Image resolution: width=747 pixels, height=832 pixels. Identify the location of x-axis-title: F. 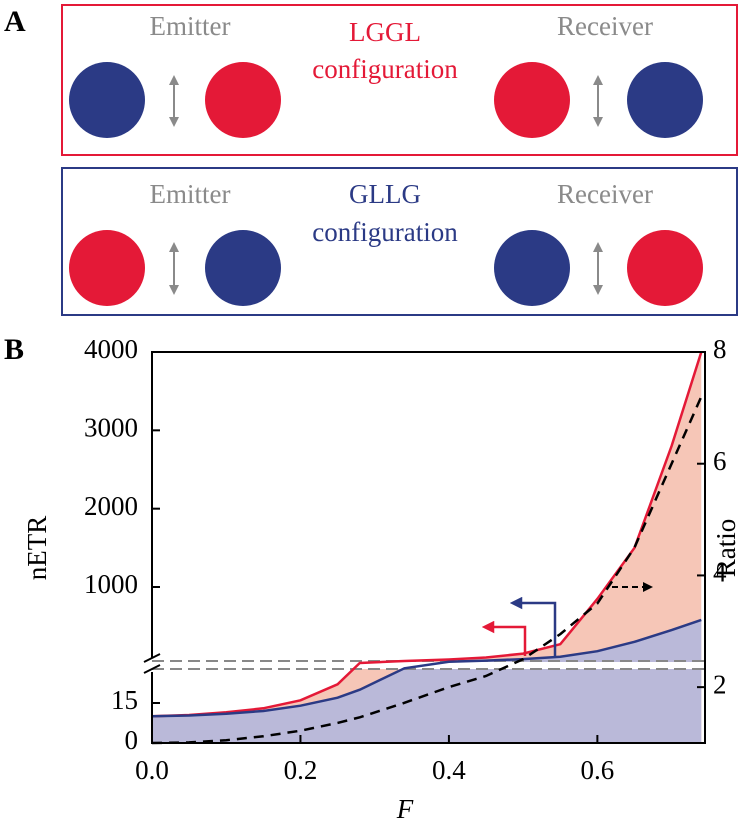
(405, 809).